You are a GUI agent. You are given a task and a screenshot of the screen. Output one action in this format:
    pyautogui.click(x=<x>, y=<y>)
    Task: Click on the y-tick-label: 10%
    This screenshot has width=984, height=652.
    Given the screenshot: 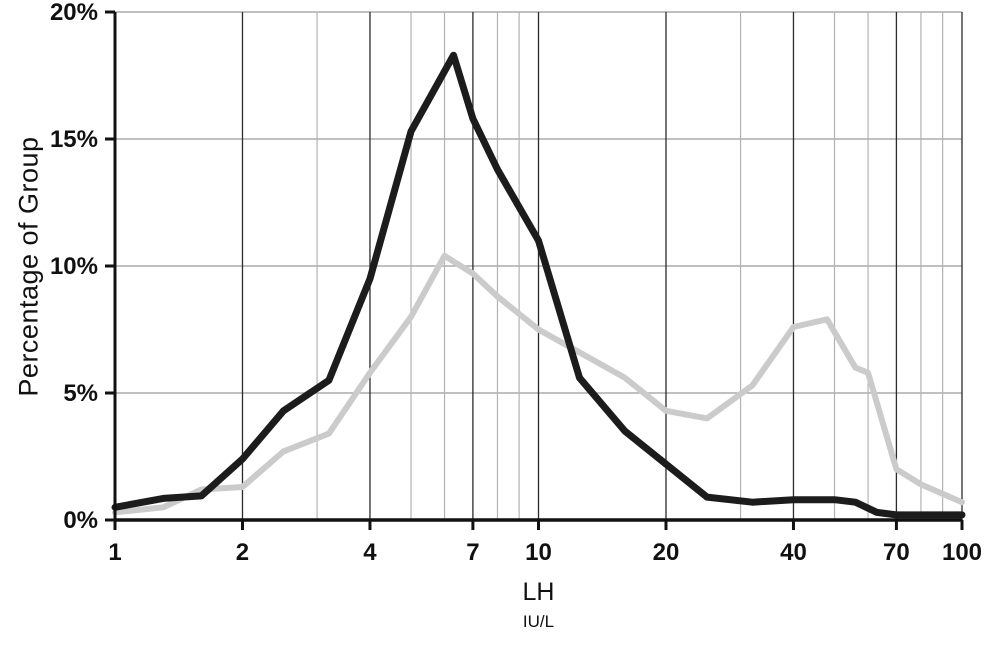 What is the action you would take?
    pyautogui.click(x=74, y=266)
    